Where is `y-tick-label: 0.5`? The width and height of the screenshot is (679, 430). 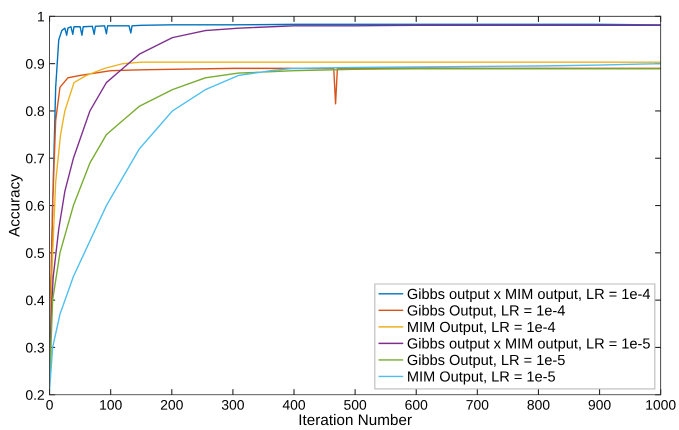
y-tick-label: 0.5 is located at coordinates (35, 253).